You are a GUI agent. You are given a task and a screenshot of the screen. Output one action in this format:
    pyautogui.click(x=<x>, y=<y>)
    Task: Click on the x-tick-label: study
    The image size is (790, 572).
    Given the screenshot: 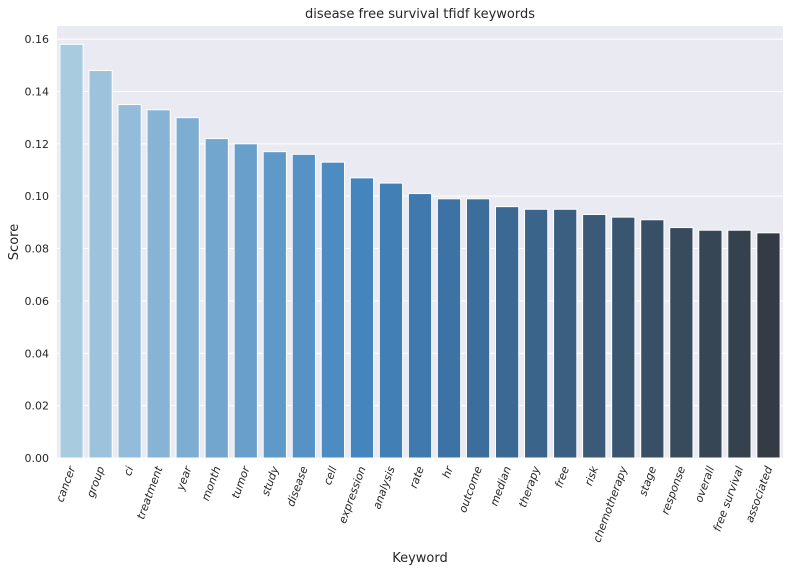 What is the action you would take?
    pyautogui.click(x=270, y=481)
    